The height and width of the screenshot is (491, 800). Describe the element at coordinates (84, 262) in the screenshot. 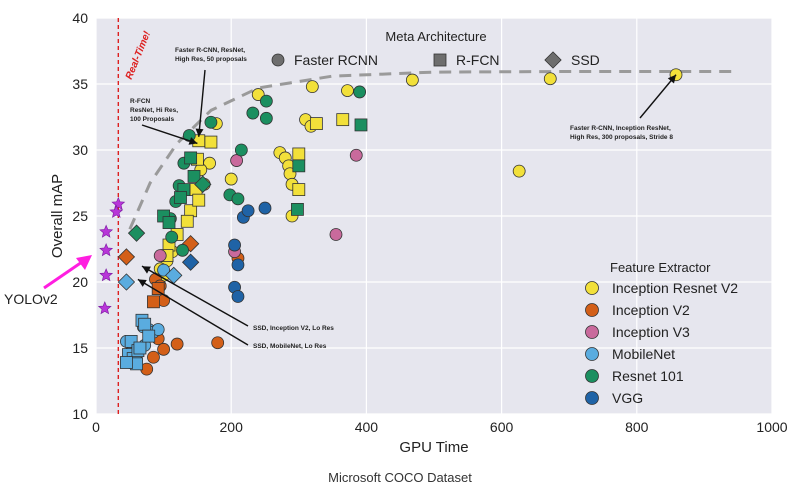

I see `yolo-arrow-head` at that location.